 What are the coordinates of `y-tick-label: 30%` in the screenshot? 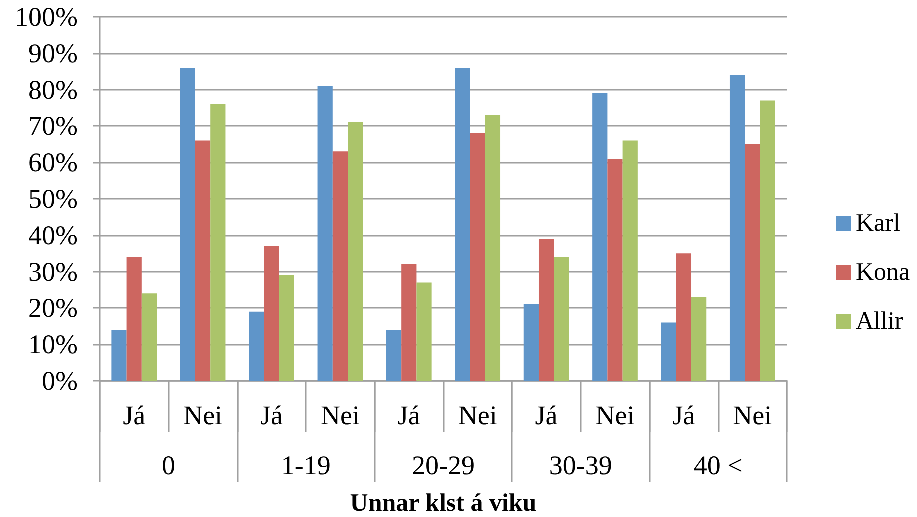 It's located at (53, 271).